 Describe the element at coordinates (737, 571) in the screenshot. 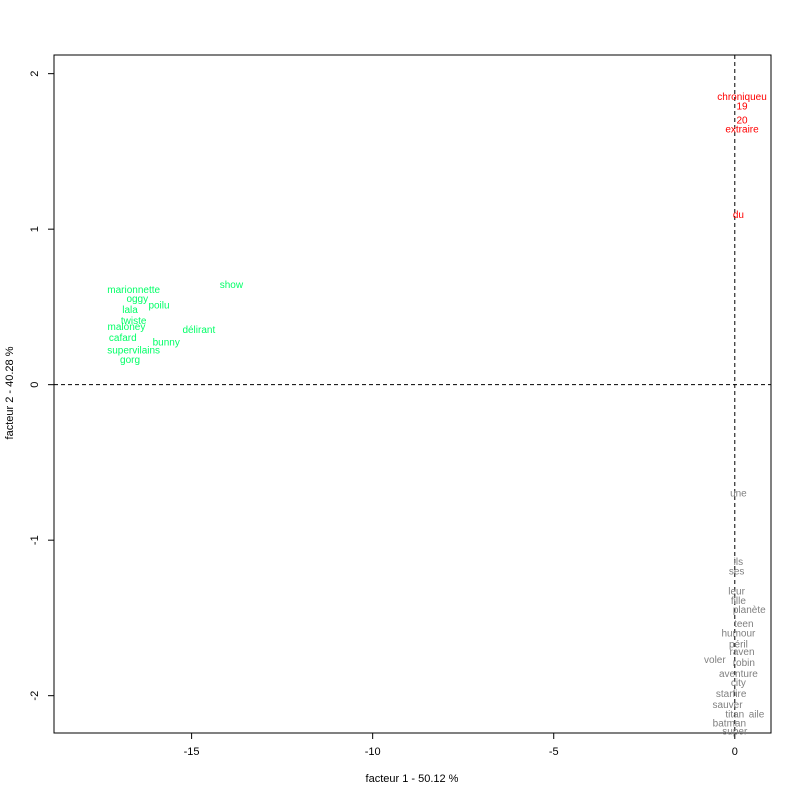

I see `point-label: ses` at that location.